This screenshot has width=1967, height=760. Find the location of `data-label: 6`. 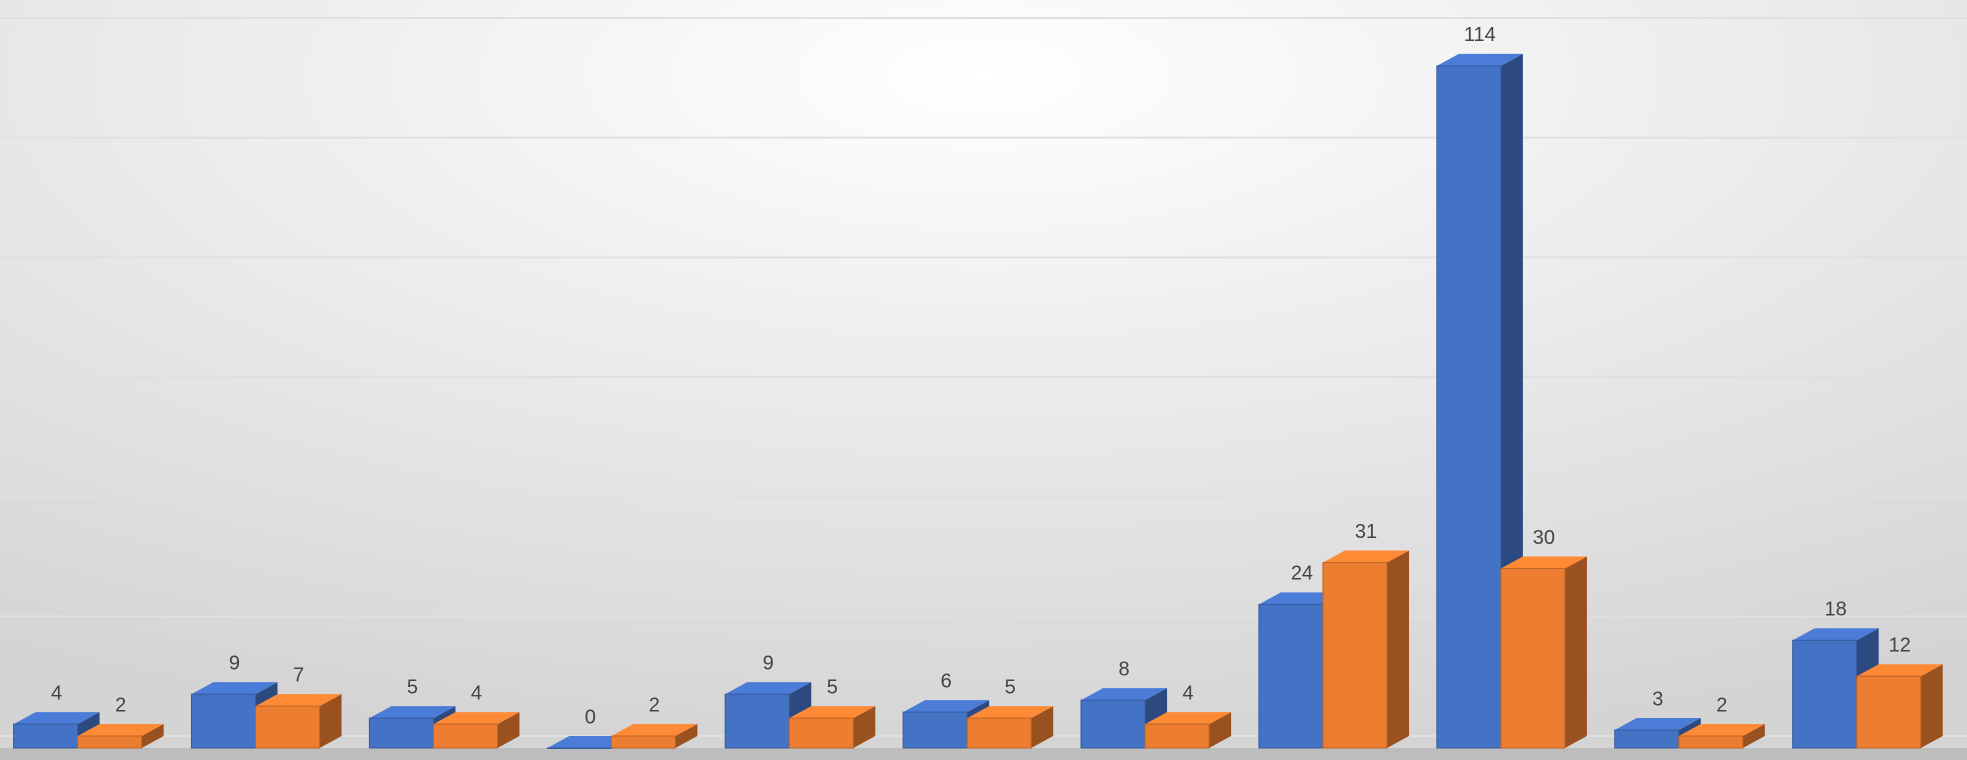

data-label: 6 is located at coordinates (946, 681).